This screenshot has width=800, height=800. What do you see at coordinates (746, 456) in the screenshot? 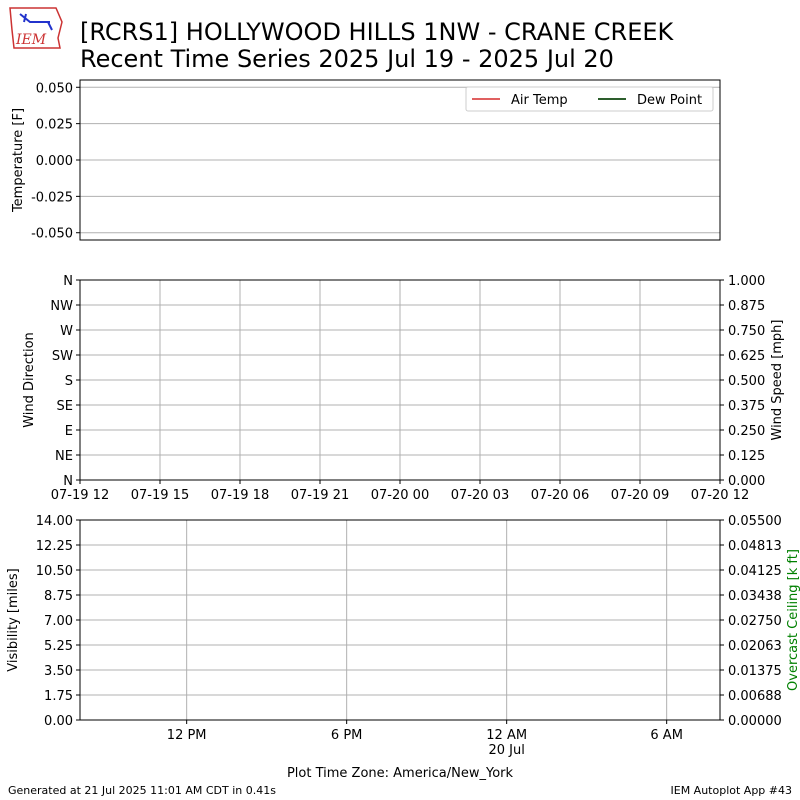
I see `y2-tick-label: 0.125` at bounding box center [746, 456].